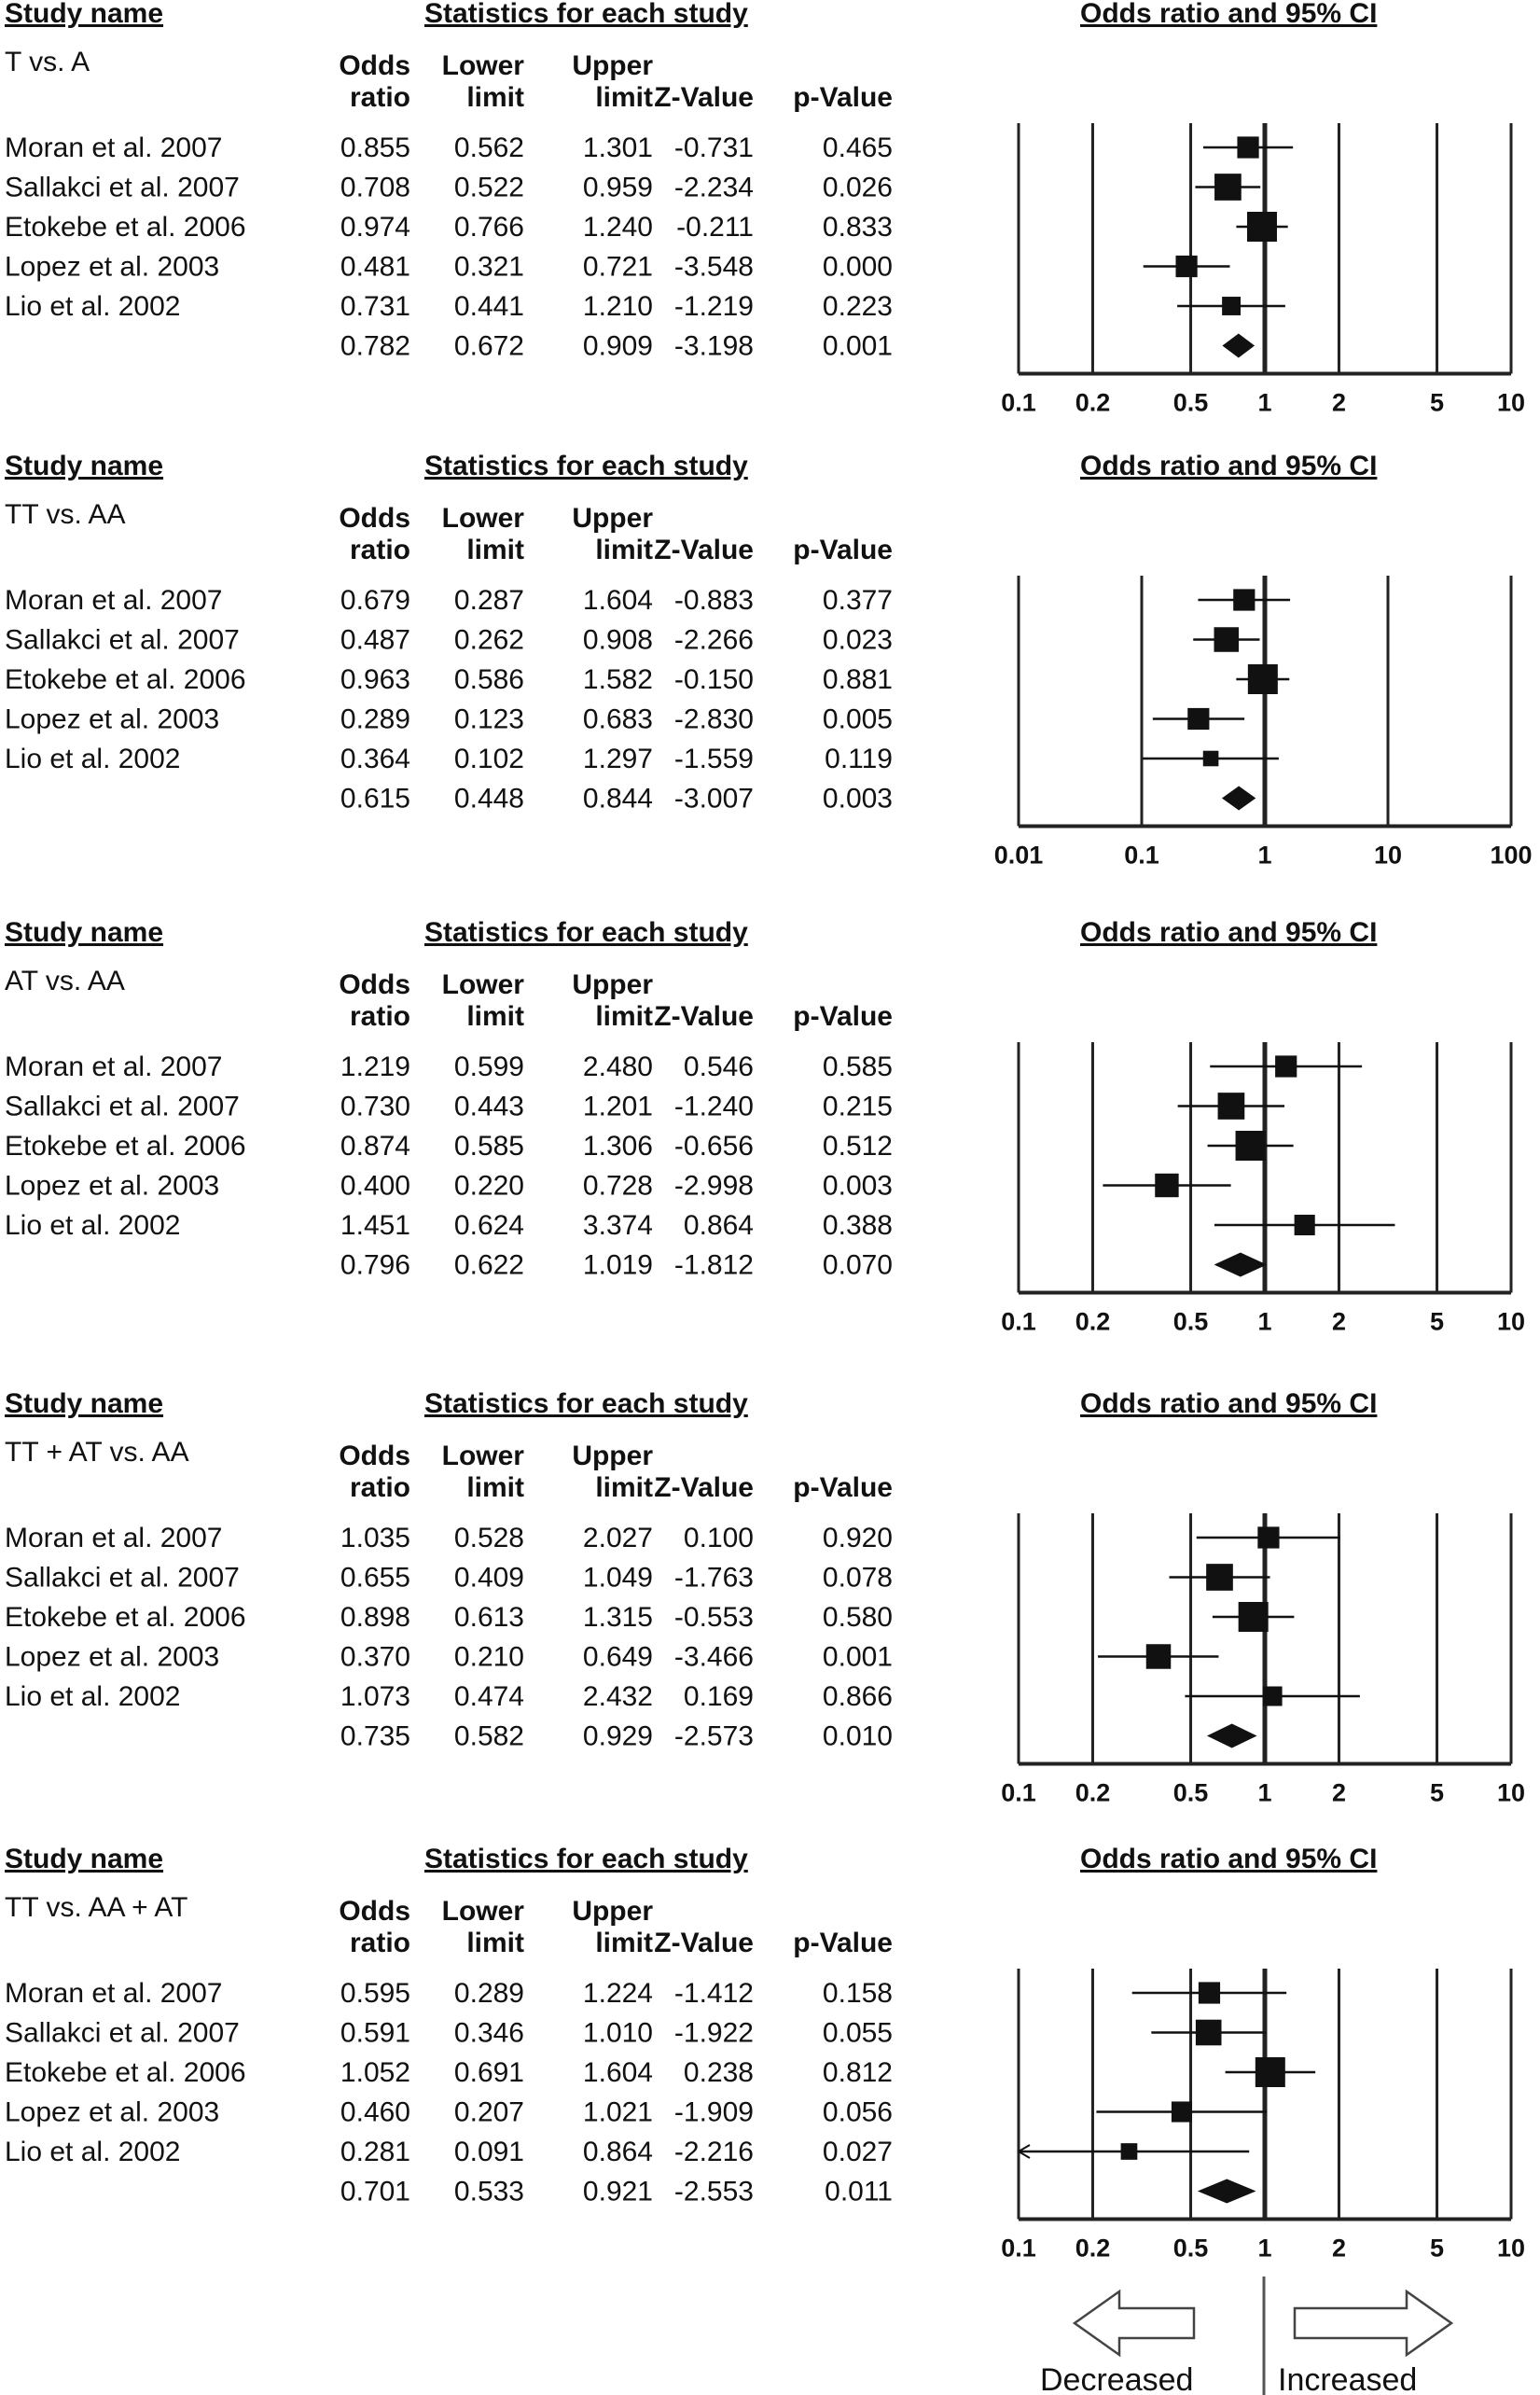 This screenshot has width=1540, height=2395. I want to click on study-stat-cell: 0.321, so click(489, 267).